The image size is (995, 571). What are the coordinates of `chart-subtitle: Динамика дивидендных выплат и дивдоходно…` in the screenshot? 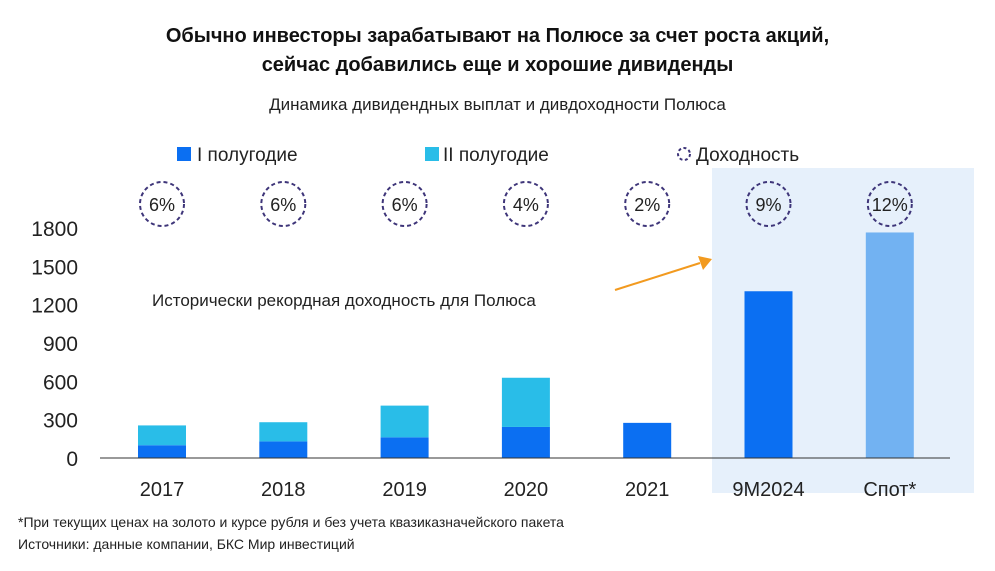 It's located at (497, 104).